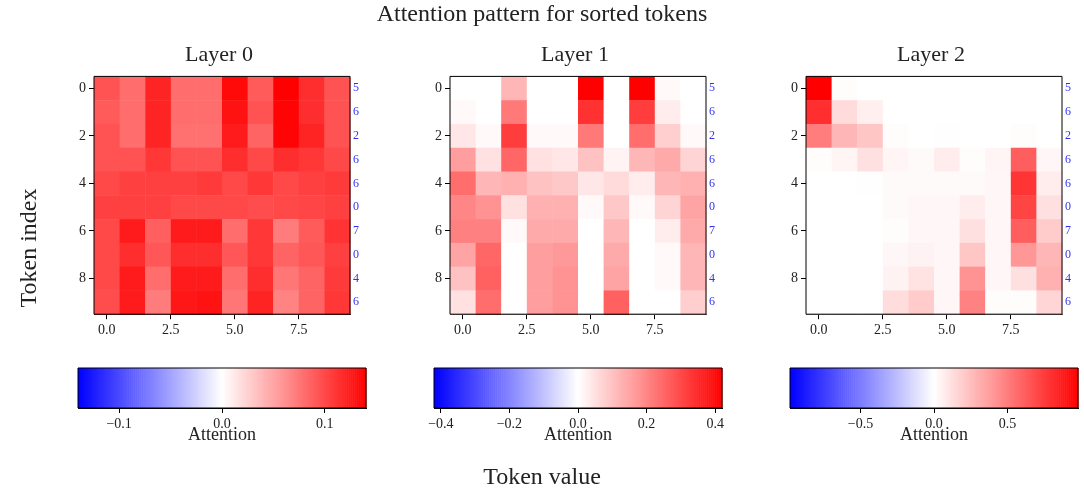 The width and height of the screenshot is (1084, 498). Describe the element at coordinates (575, 53) in the screenshot. I see `chart-title: Layer 1` at that location.